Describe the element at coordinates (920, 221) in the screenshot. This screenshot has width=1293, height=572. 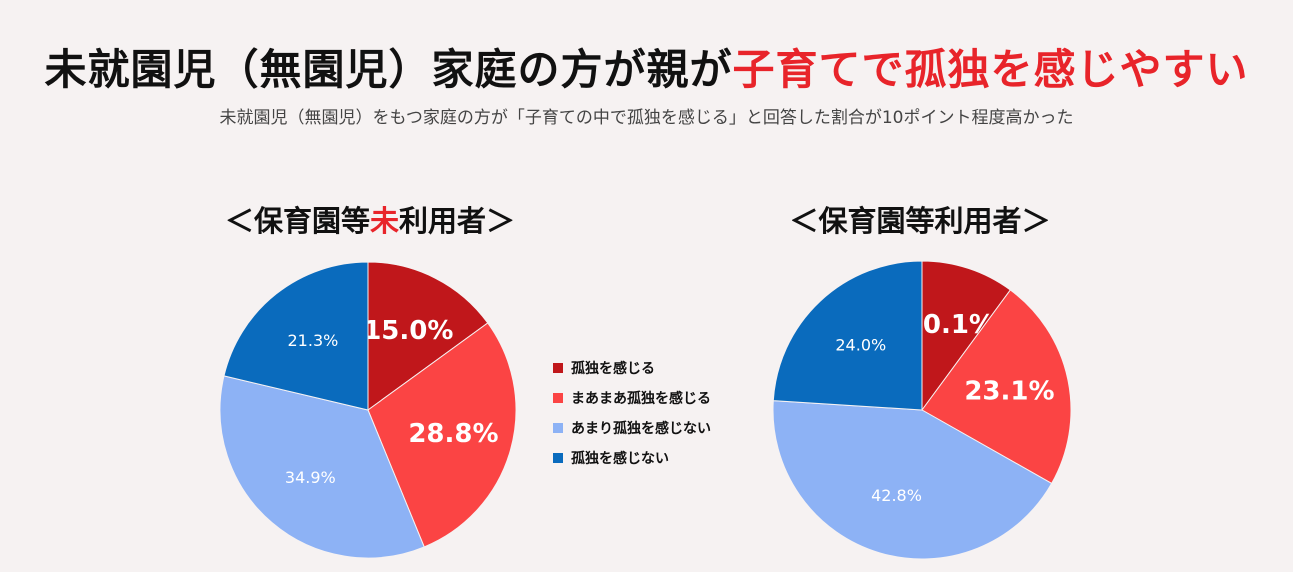
I see `chart-title-users: ＜保育園等利用者＞` at that location.